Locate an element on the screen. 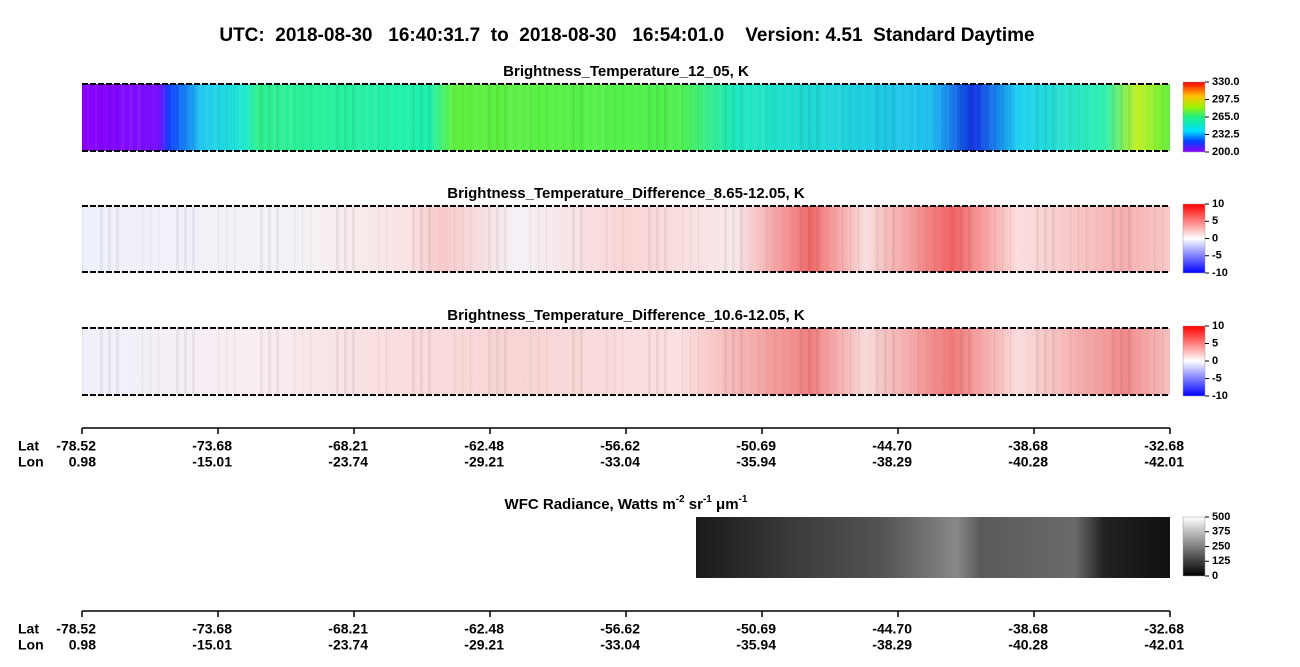 This screenshot has height=667, width=1300. colorbar-label: -5 is located at coordinates (1217, 378).